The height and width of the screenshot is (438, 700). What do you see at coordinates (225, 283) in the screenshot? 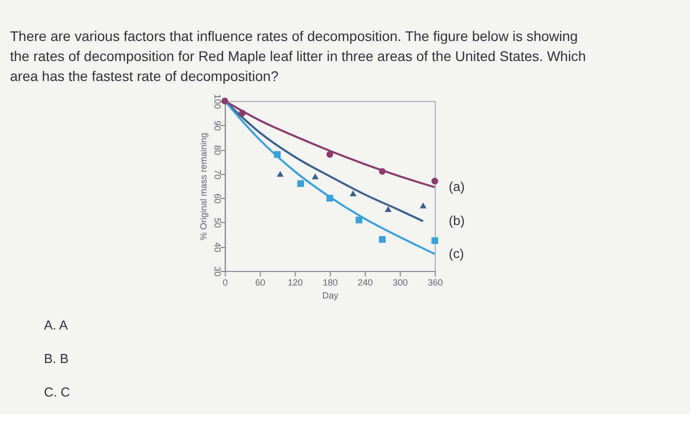
I see `x-tick-label: 0` at bounding box center [225, 283].